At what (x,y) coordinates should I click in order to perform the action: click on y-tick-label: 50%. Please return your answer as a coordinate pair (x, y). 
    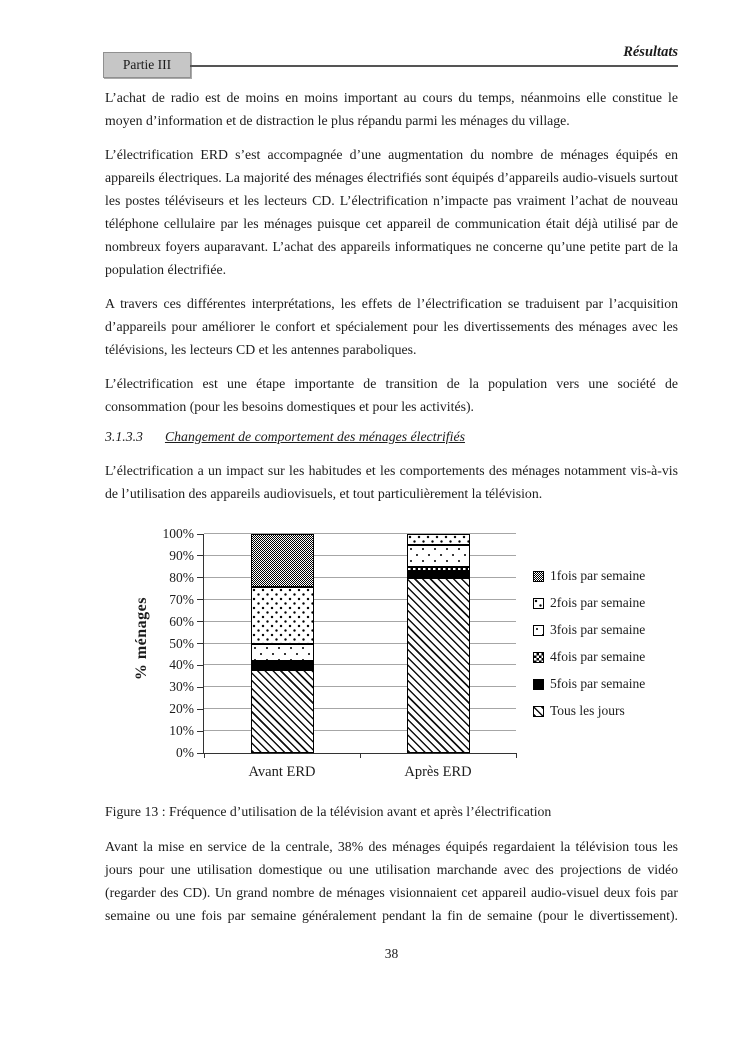
    Looking at the image, I should click on (181, 643).